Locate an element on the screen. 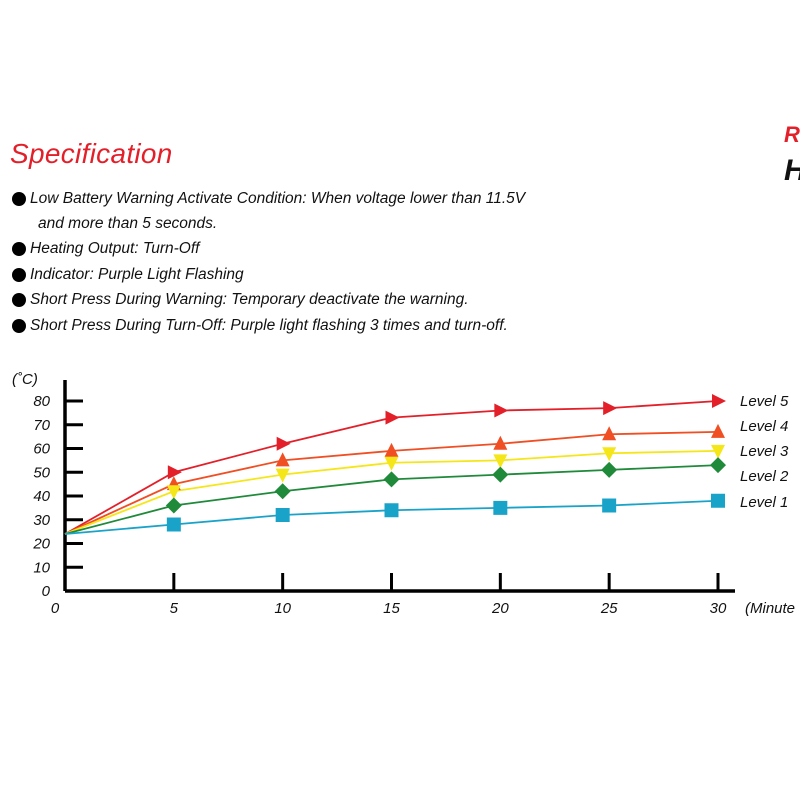 This screenshot has height=800, width=800. page-title: Specification is located at coordinates (91, 153).